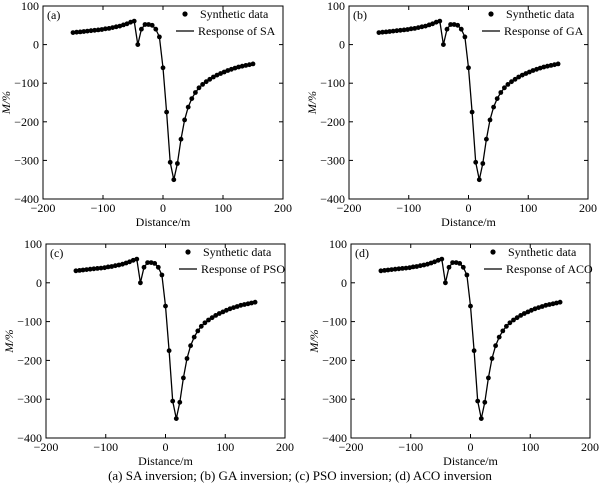 The height and width of the screenshot is (489, 600). What do you see at coordinates (26, 199) in the screenshot?
I see `y-tick-label: −400` at bounding box center [26, 199].